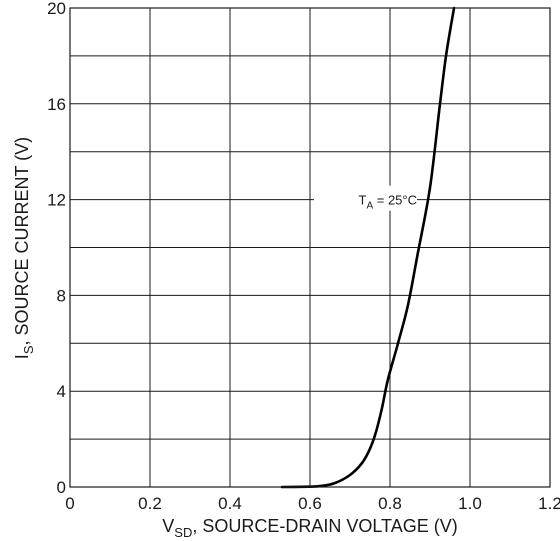 This screenshot has height=541, width=560. What do you see at coordinates (470, 503) in the screenshot?
I see `x-tick-label: 1.0` at bounding box center [470, 503].